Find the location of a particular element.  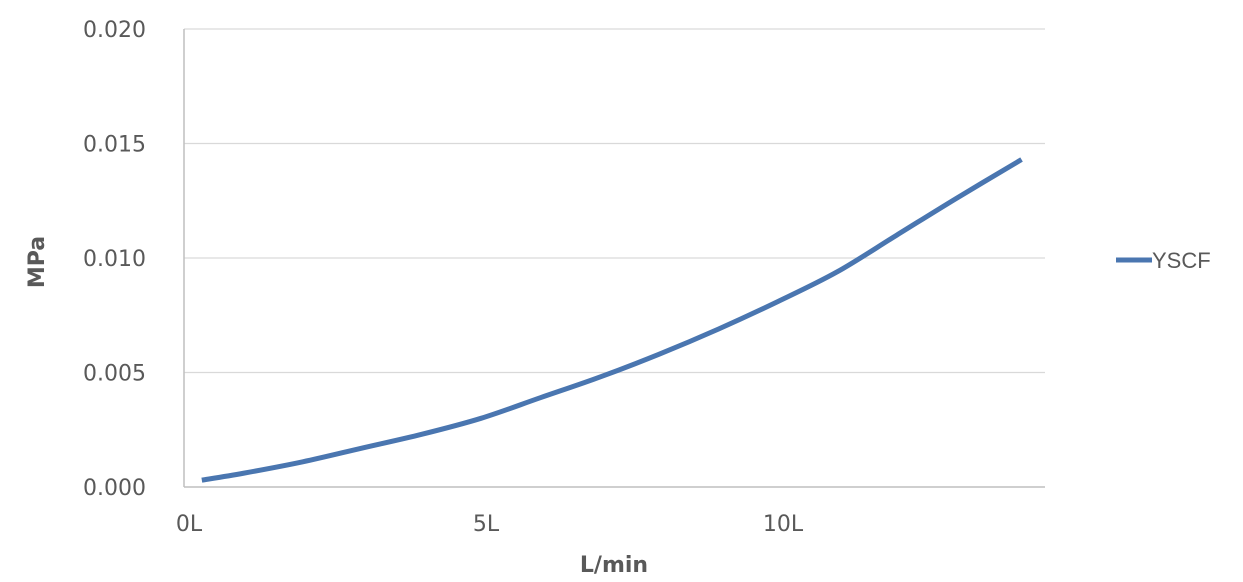

y-axis-title: MPa is located at coordinates (37, 262).